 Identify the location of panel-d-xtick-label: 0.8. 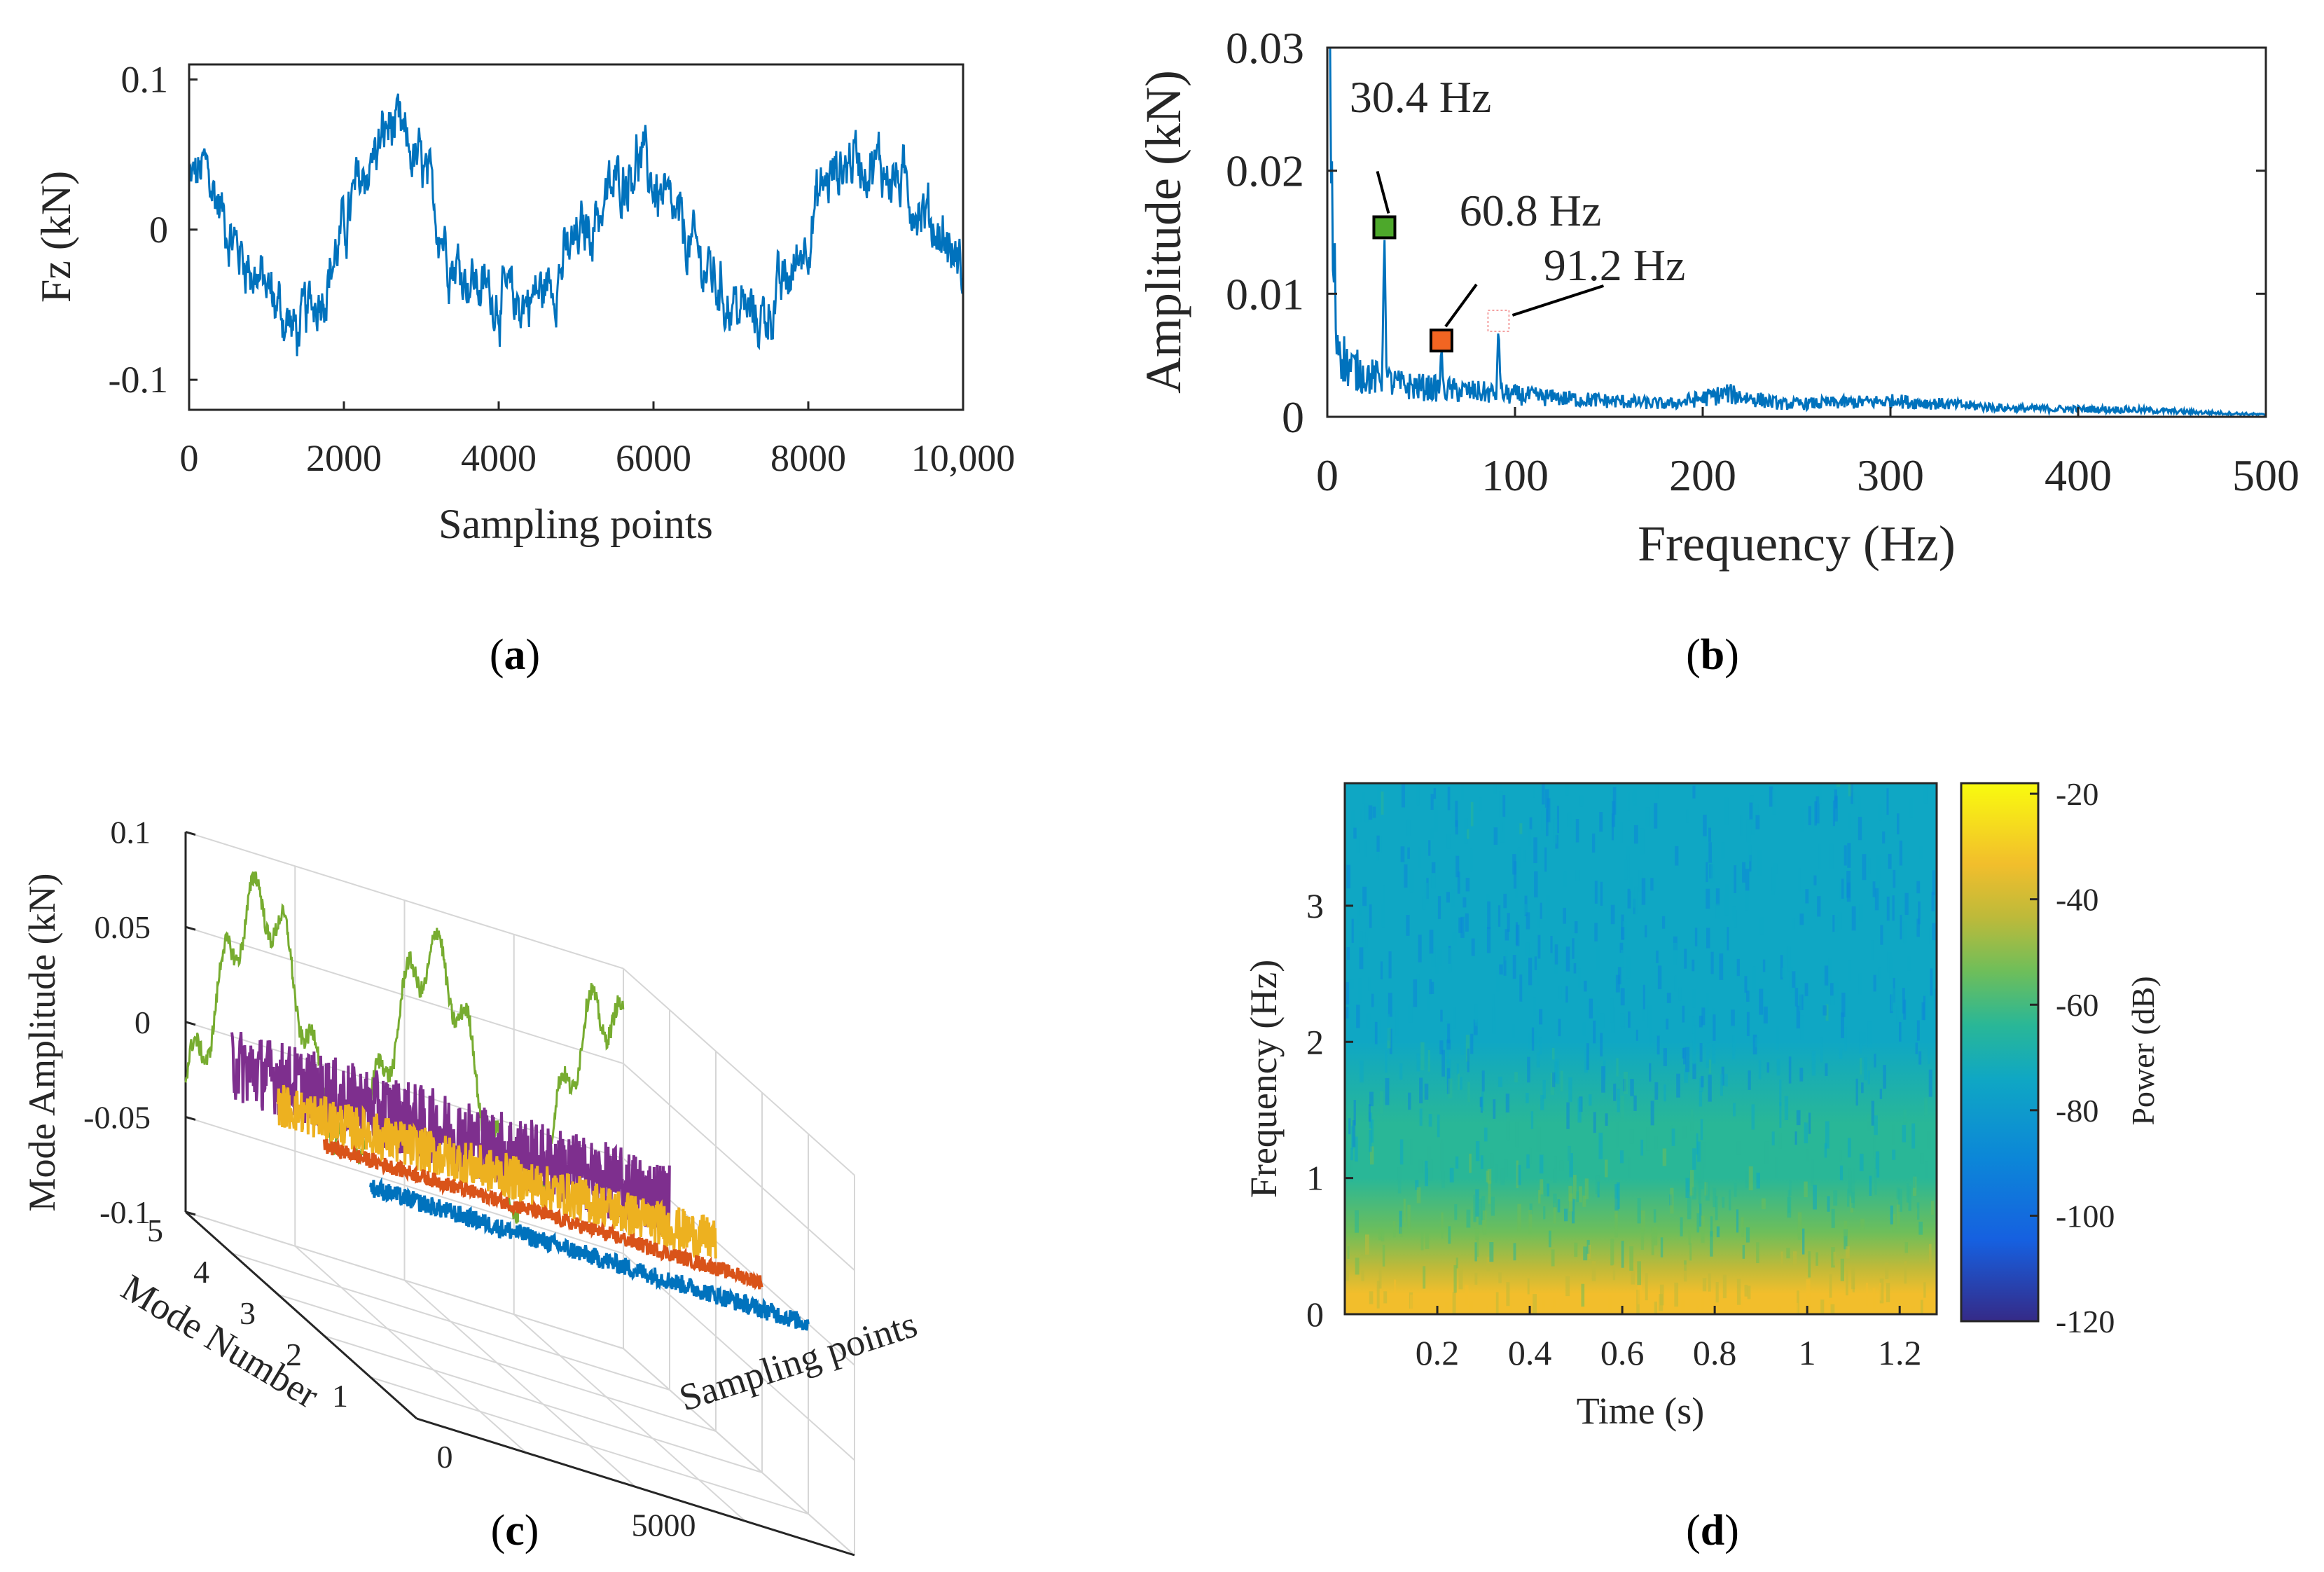
(1715, 1353).